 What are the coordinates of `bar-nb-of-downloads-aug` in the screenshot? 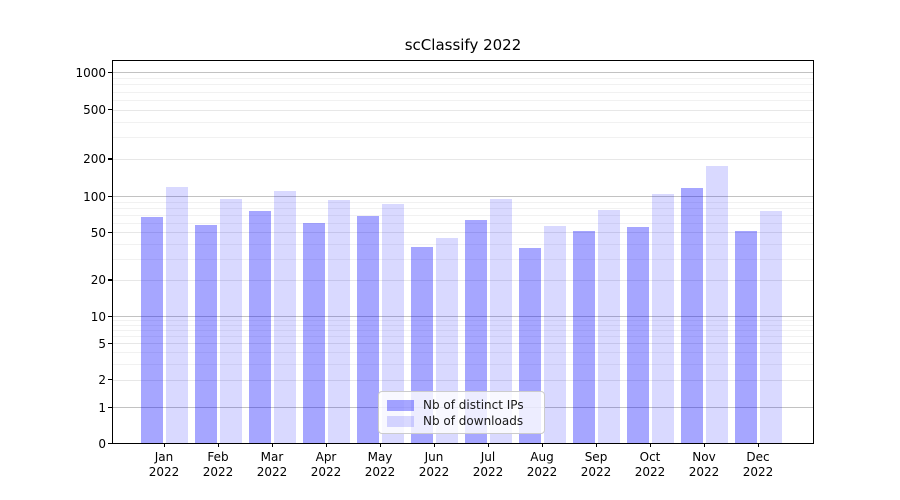 It's located at (555, 334).